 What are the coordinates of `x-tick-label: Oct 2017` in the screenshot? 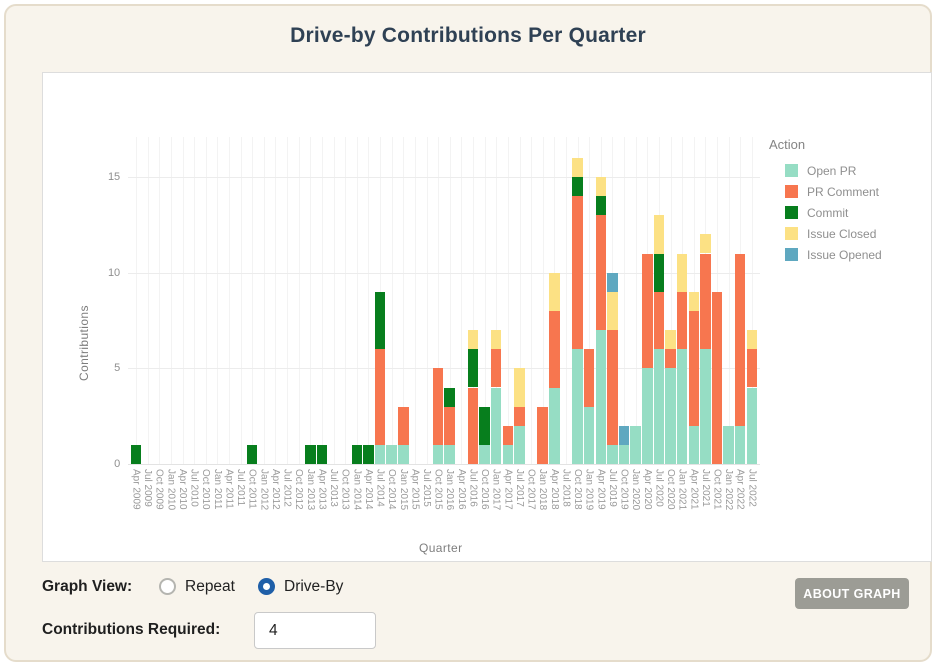 It's located at (531, 489).